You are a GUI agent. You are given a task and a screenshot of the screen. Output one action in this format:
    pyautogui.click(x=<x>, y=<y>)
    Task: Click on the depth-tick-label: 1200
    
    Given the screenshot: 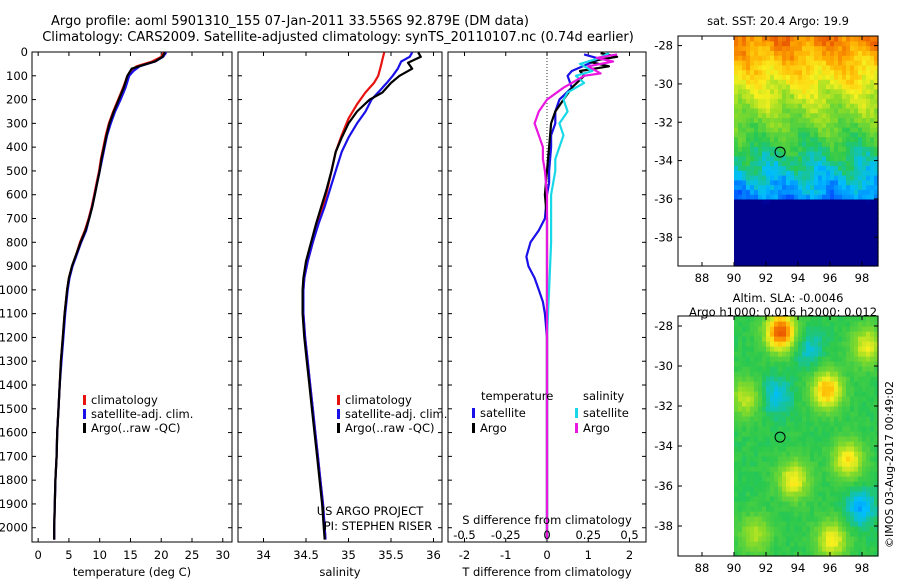 What is the action you would take?
    pyautogui.click(x=14, y=337)
    